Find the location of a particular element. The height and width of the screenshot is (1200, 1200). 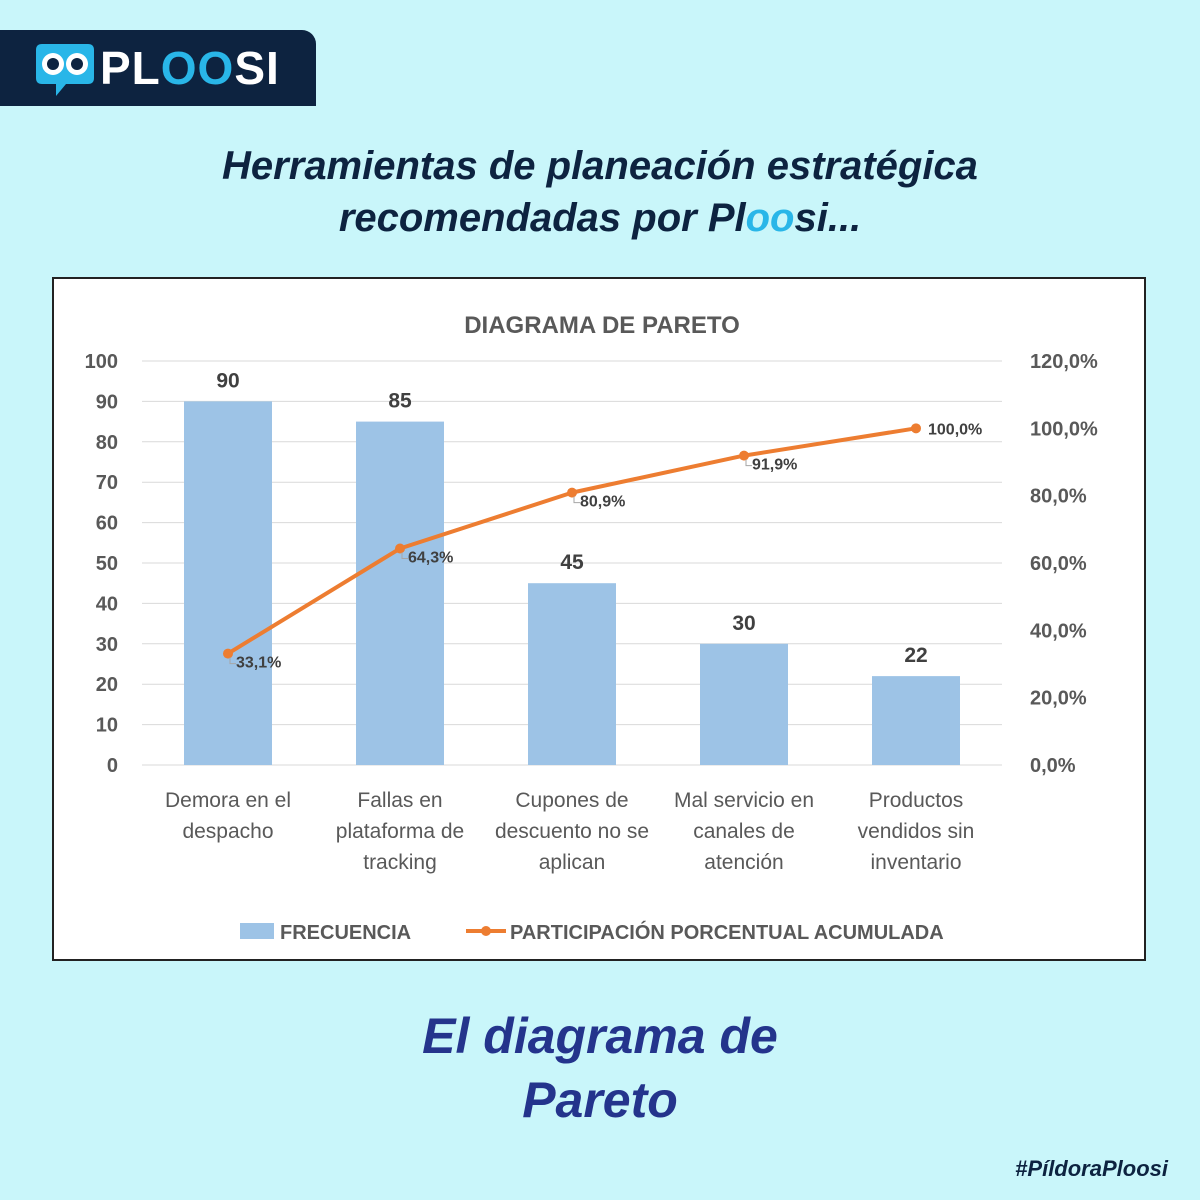

y-left-tick-label: 80 is located at coordinates (107, 443).